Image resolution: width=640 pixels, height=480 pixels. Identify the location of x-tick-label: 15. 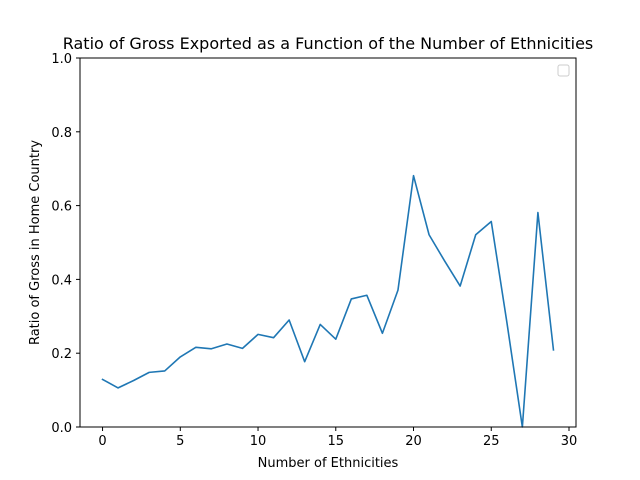
(336, 441).